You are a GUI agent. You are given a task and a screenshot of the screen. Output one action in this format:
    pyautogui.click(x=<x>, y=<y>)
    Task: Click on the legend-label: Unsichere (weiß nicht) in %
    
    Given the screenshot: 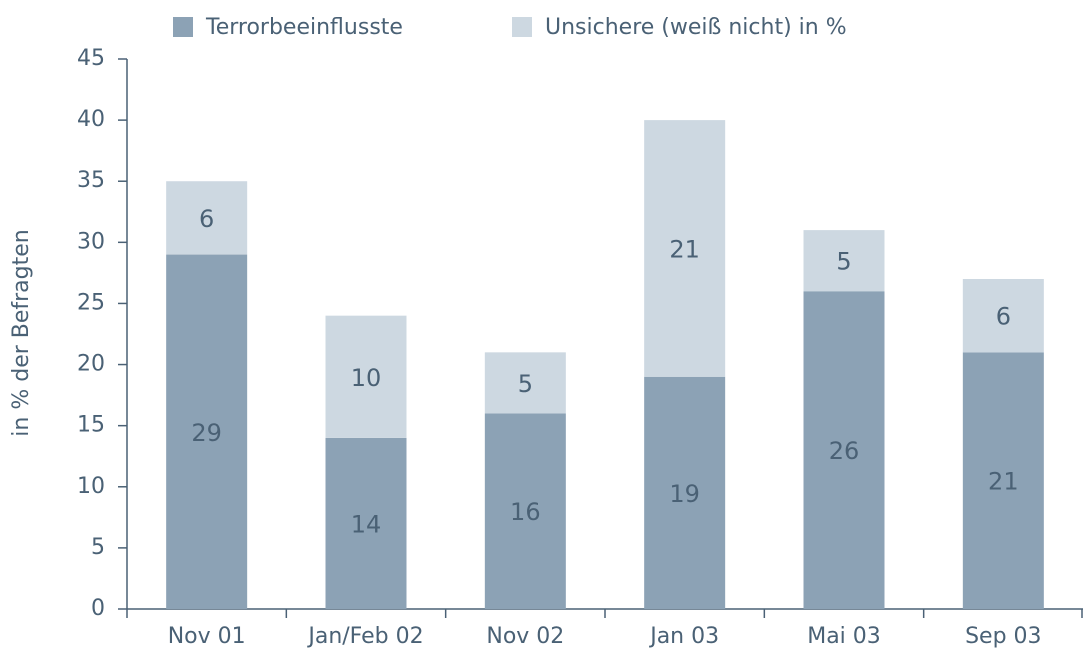 What is the action you would take?
    pyautogui.click(x=696, y=27)
    